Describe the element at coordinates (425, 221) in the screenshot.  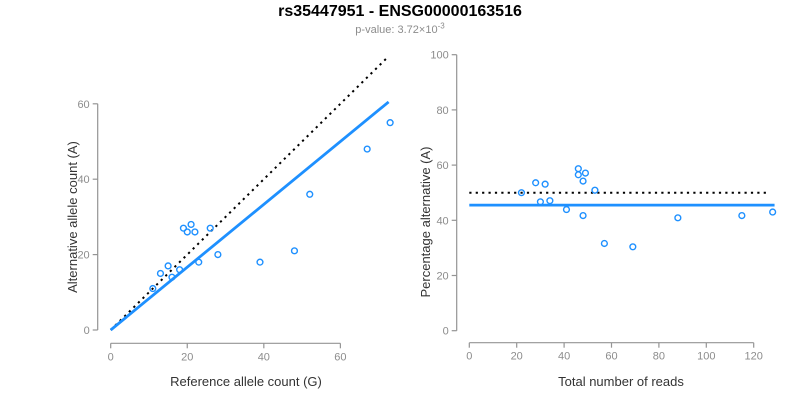
I see `y-axis-title: Percentage alternative (A)` at that location.